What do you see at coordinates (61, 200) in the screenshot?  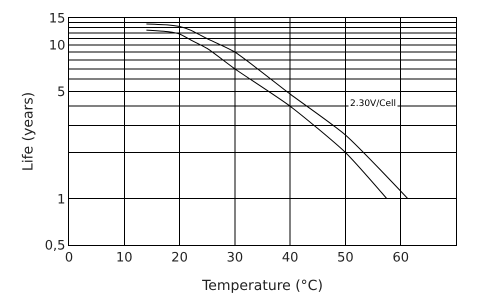 I see `y-tick-label: 1` at bounding box center [61, 200].